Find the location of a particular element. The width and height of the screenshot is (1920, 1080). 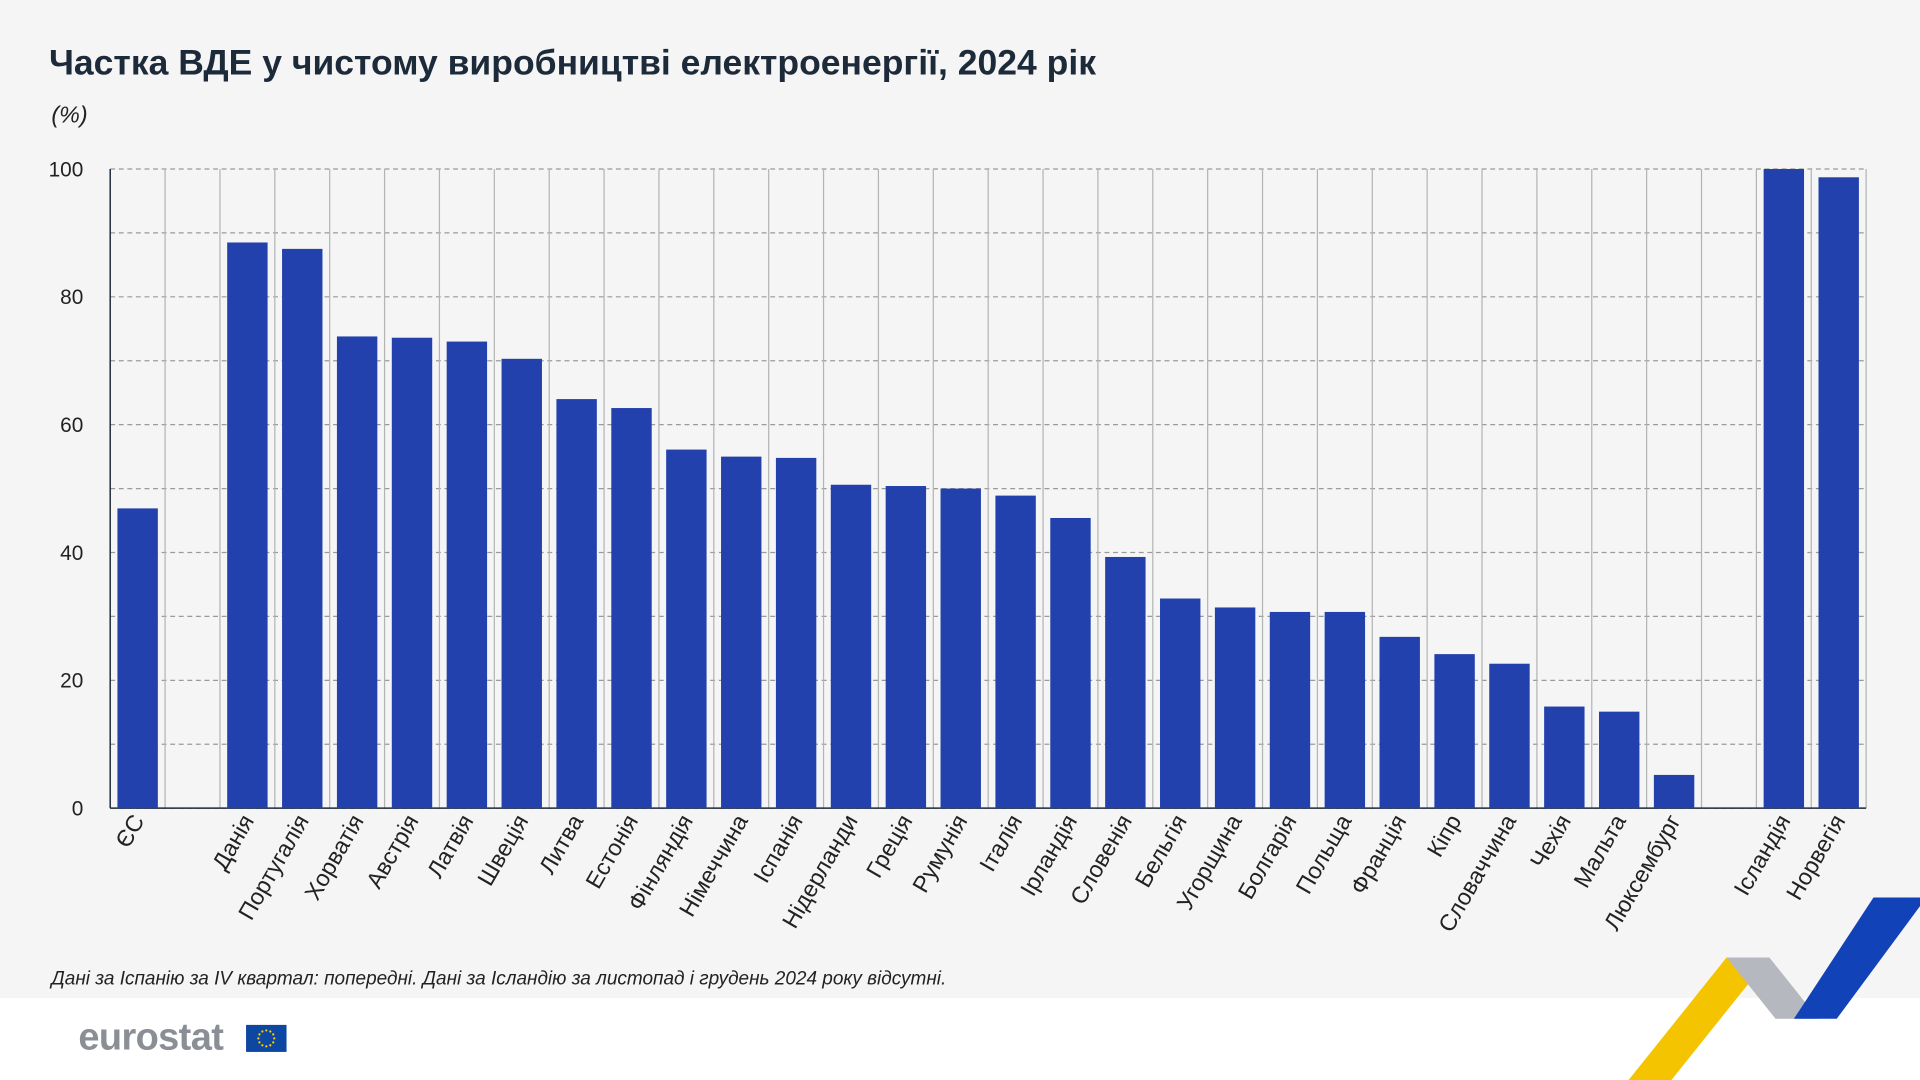

y-tick-label: 80 is located at coordinates (71, 297).